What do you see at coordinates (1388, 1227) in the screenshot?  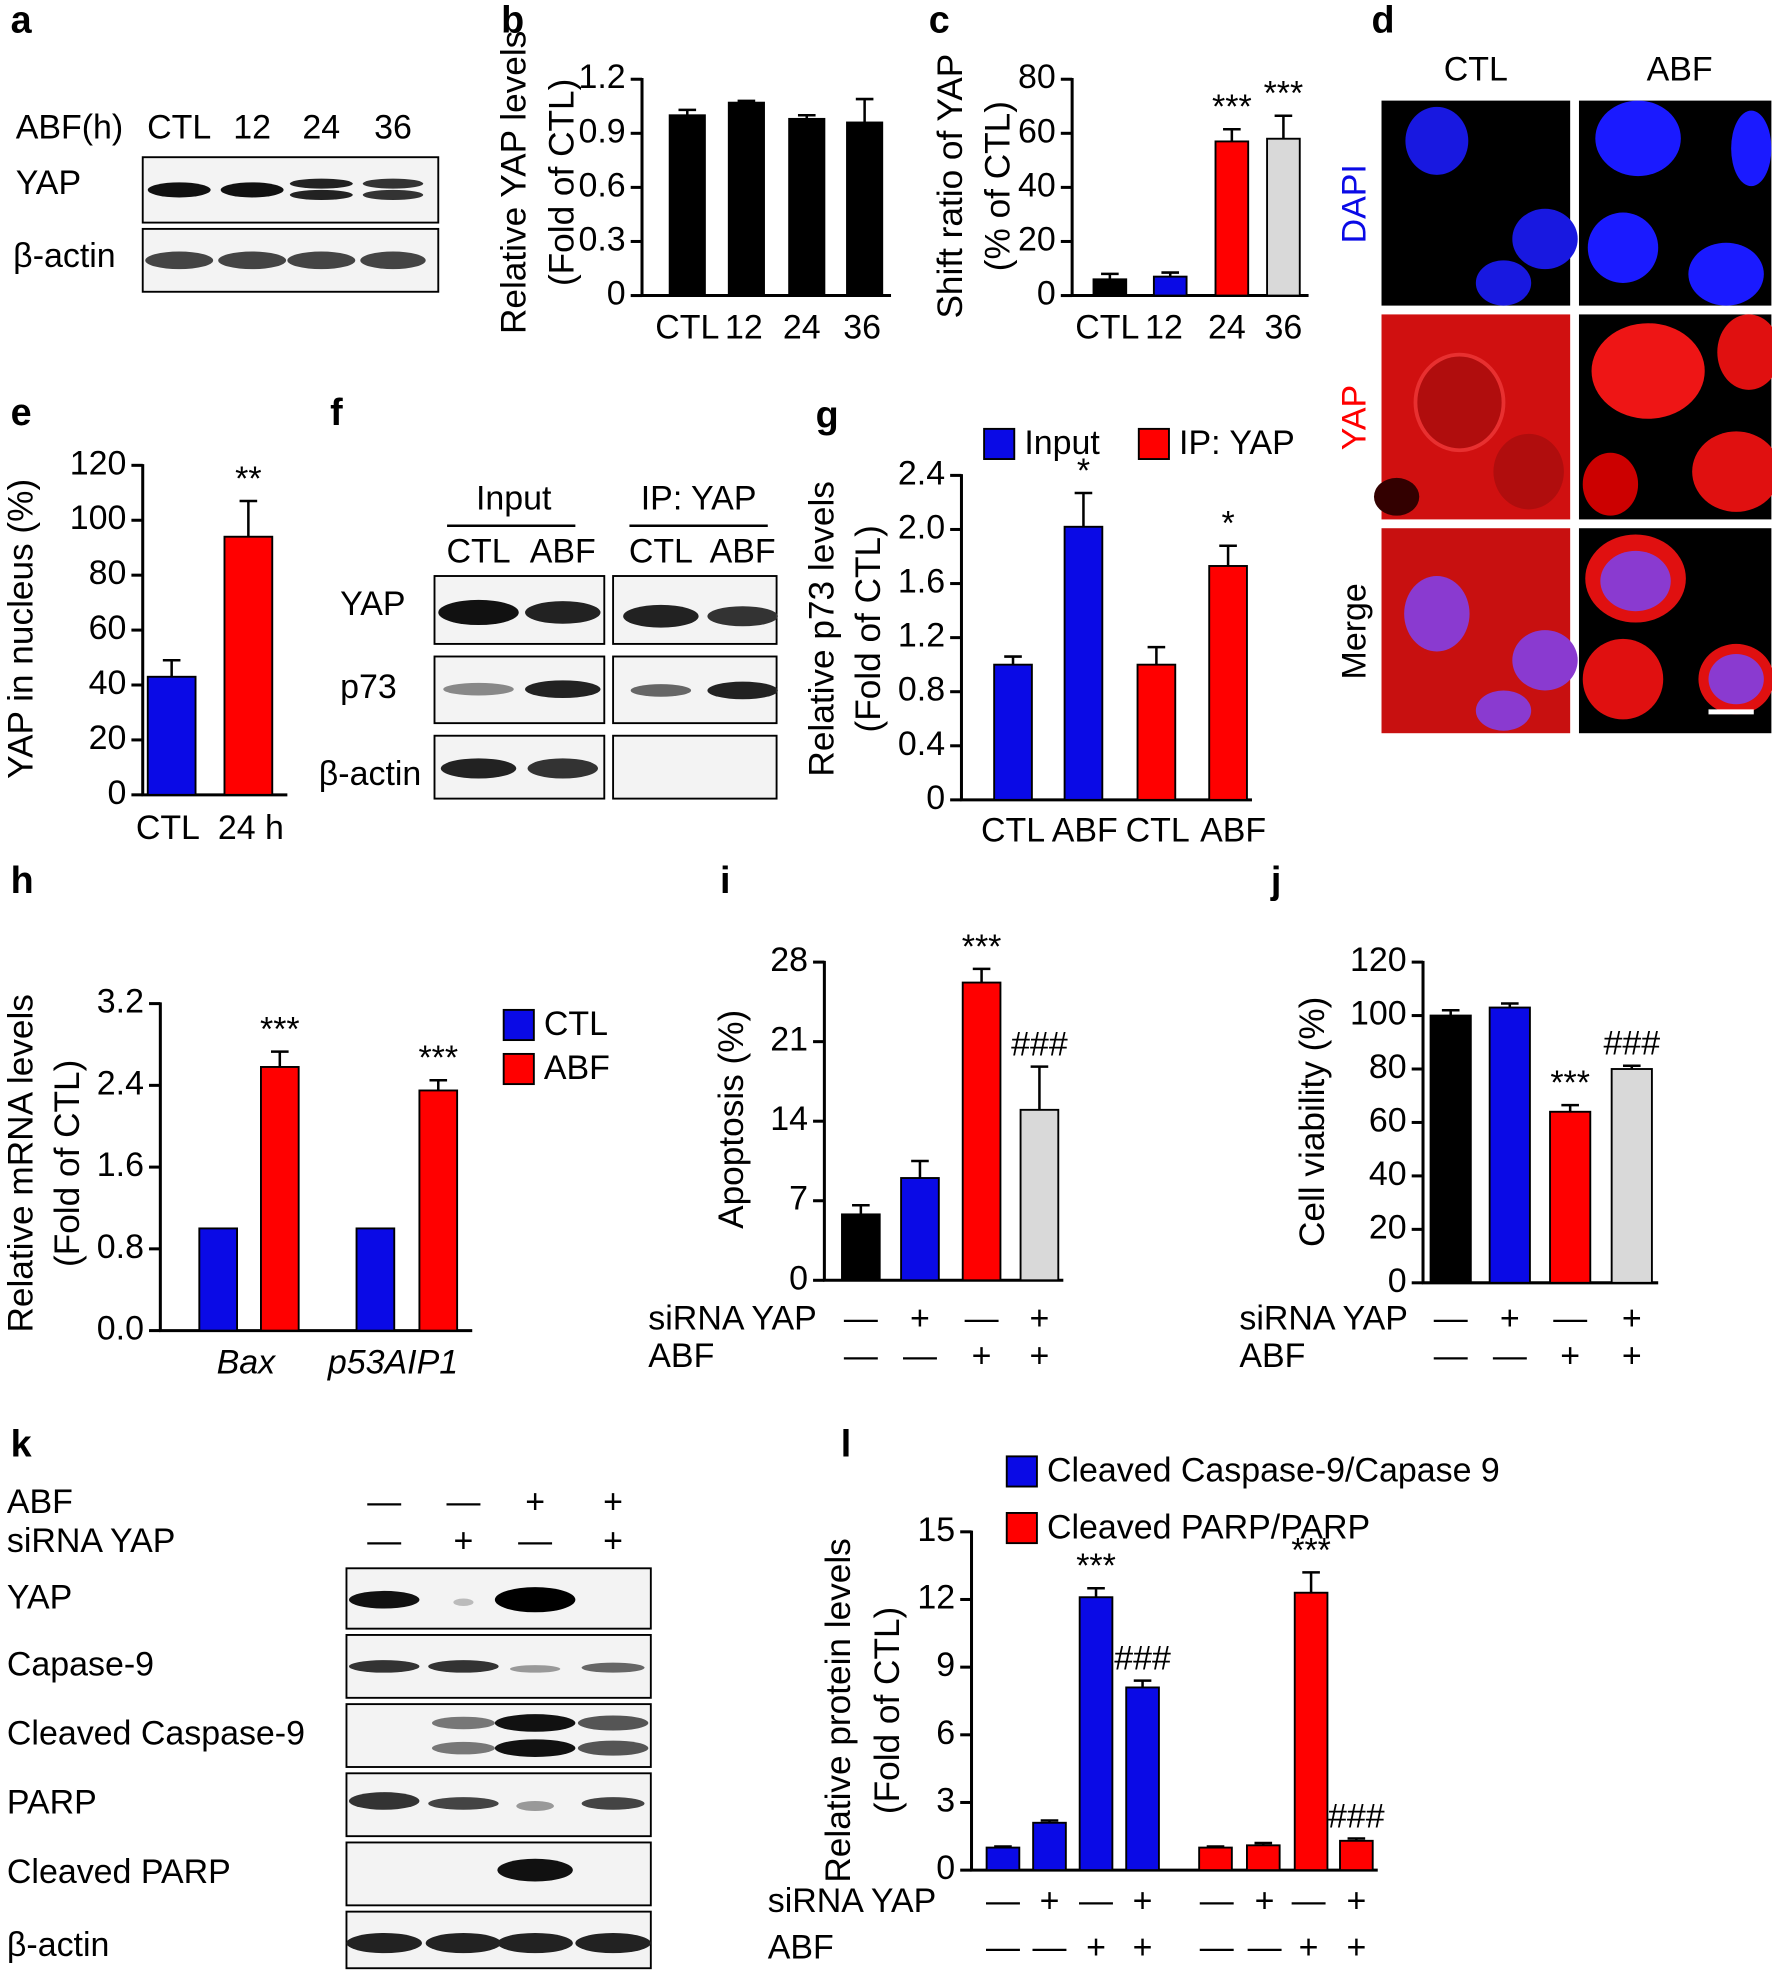 I see `y-tick-label: 20` at bounding box center [1388, 1227].